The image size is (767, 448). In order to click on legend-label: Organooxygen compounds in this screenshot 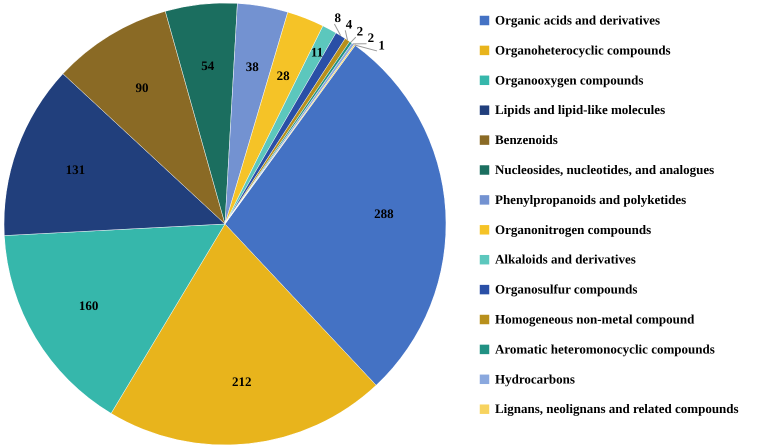, I will do `click(569, 80)`.